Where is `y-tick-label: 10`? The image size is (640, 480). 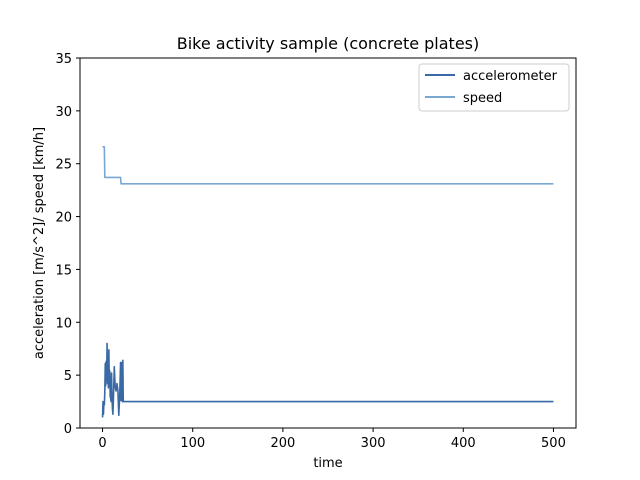
y-tick-label: 10 is located at coordinates (63, 323).